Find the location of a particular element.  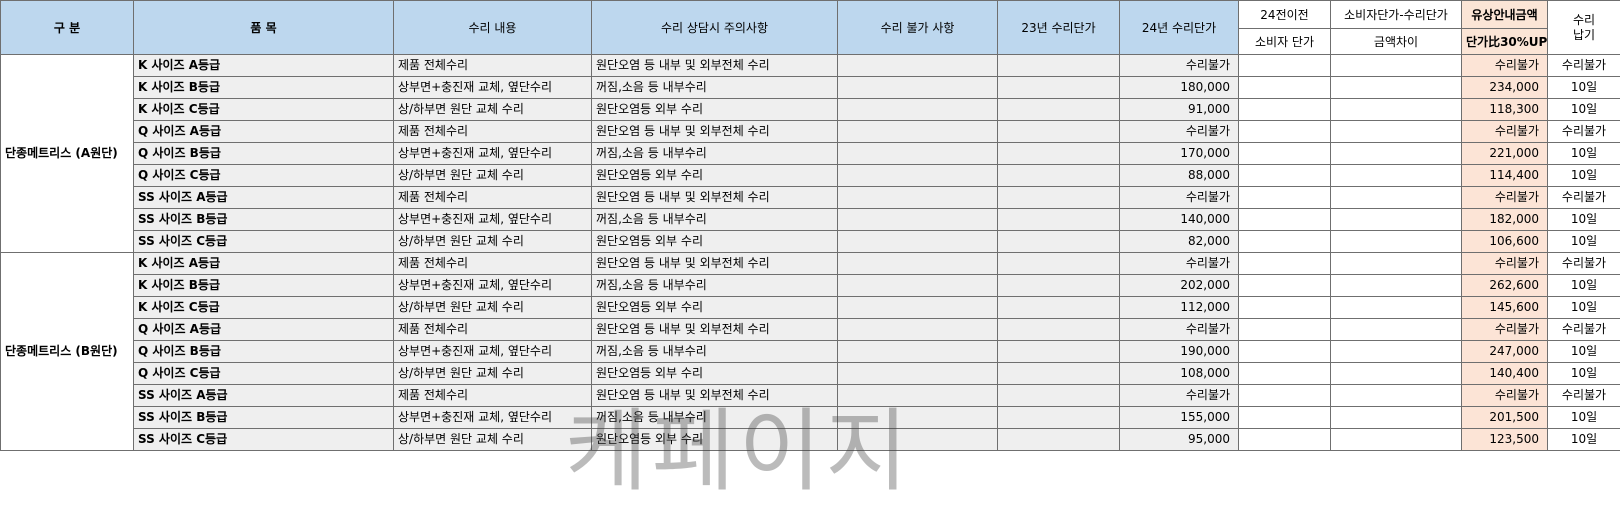

header-repair: 수리 내용 is located at coordinates (493, 28).